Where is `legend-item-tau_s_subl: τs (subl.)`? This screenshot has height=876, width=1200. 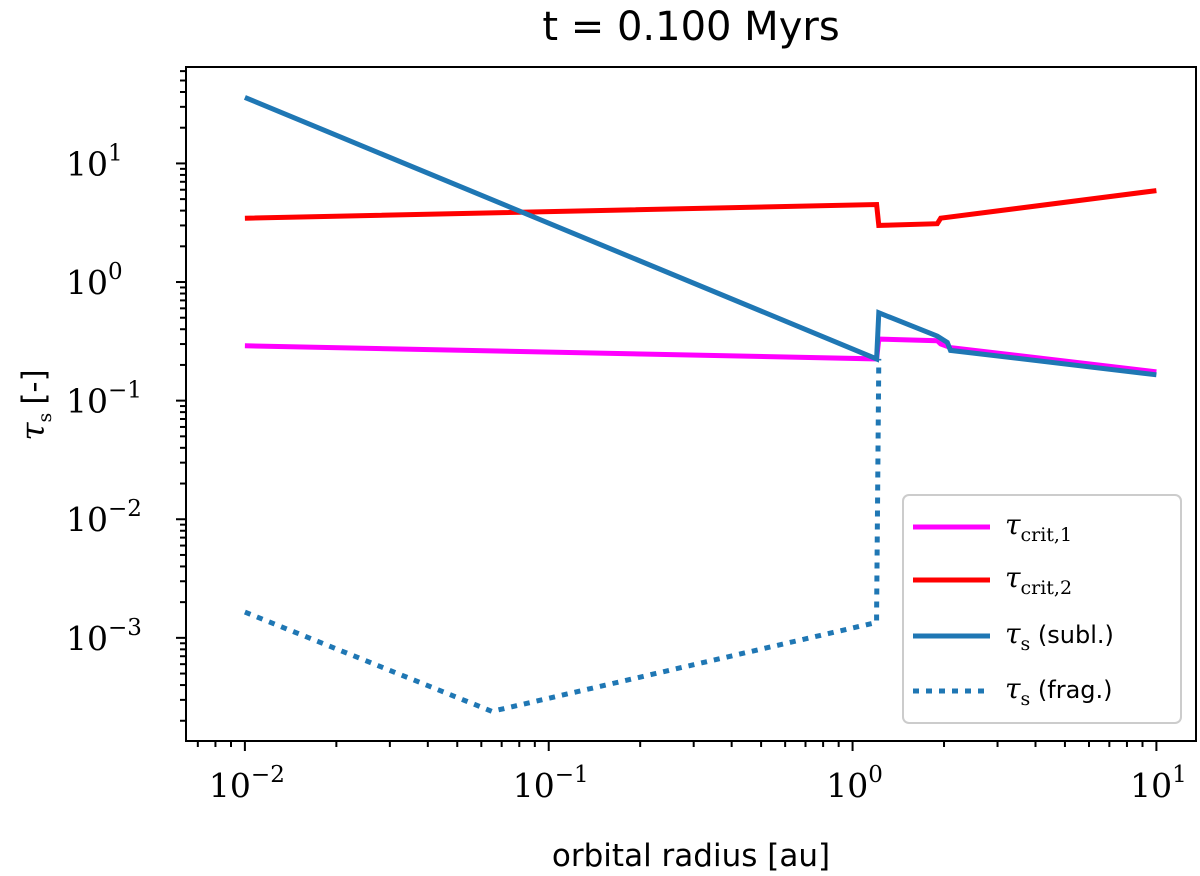 legend-item-tau_s_subl: τs (subl.) is located at coordinates (1013, 636).